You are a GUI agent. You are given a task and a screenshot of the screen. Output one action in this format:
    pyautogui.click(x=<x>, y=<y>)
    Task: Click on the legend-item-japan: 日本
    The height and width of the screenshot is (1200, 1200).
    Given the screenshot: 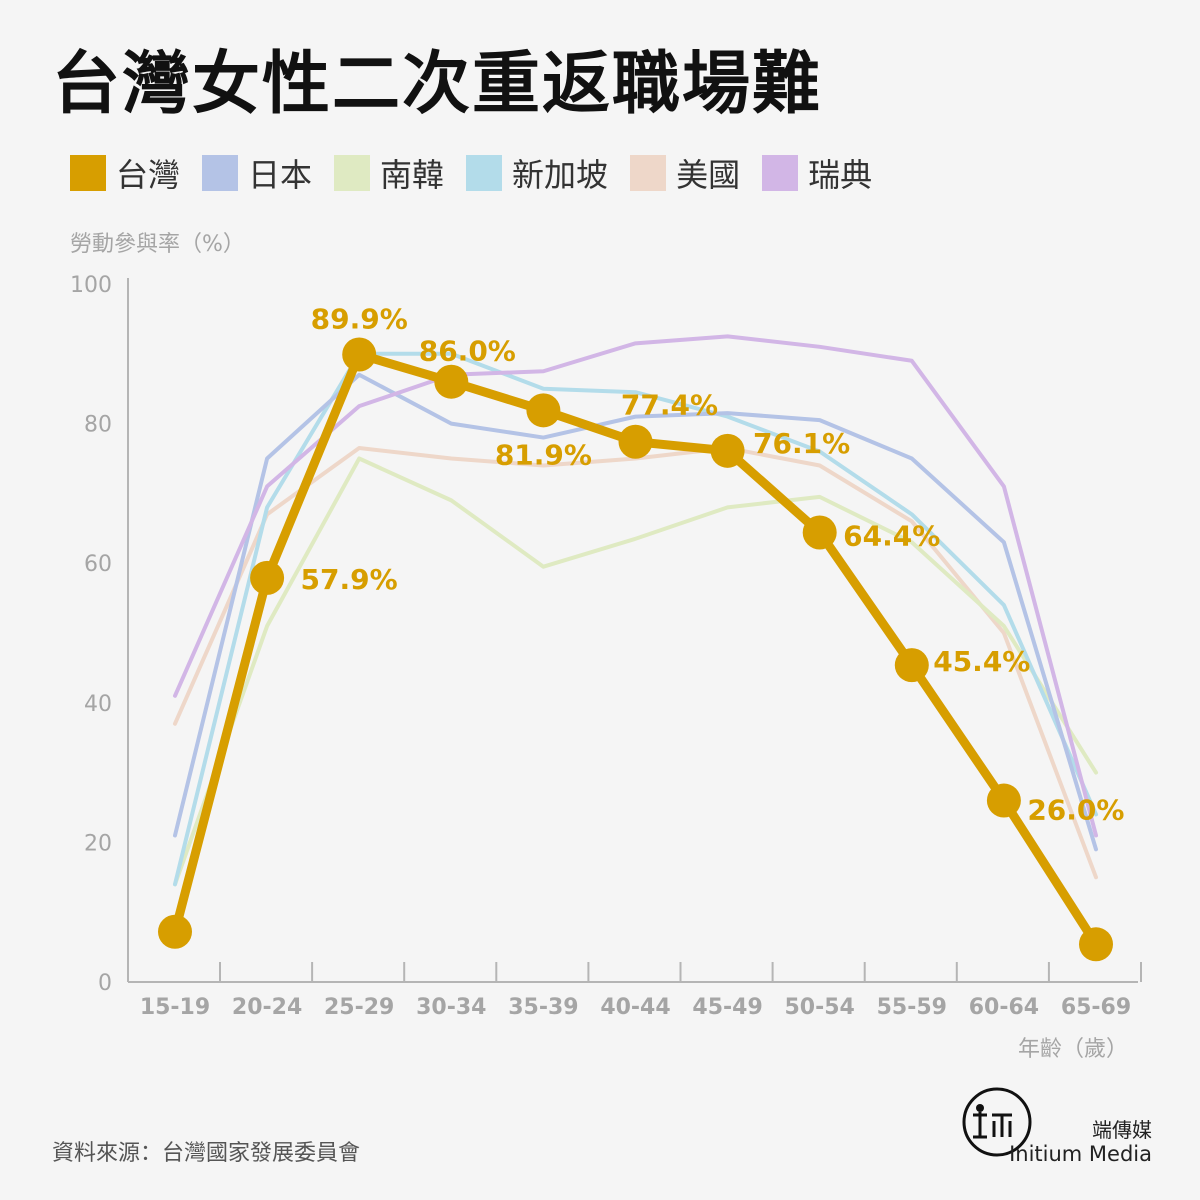 What is the action you would take?
    pyautogui.click(x=257, y=173)
    